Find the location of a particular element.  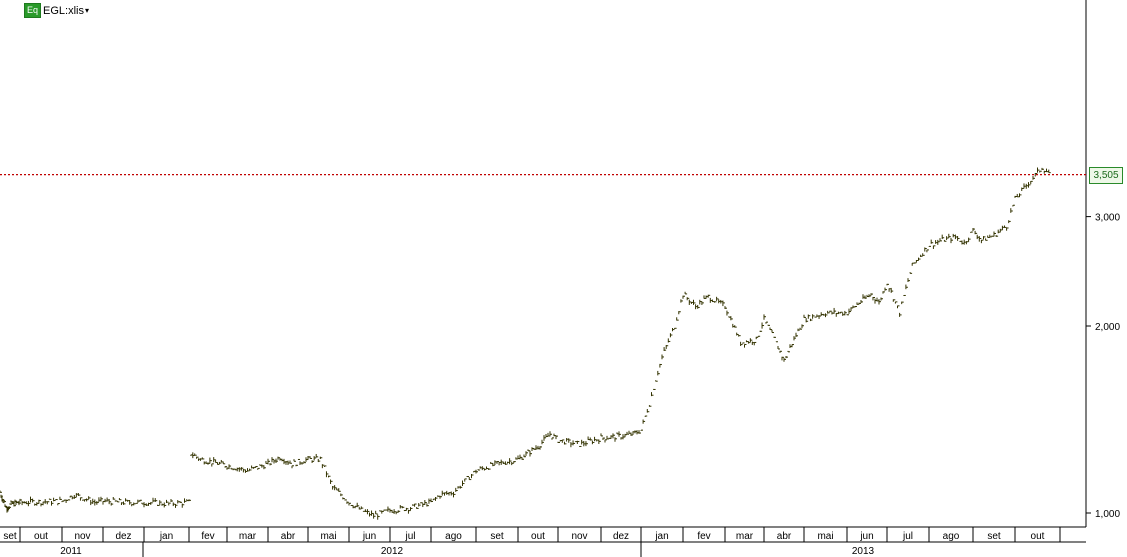

year-axis: 2011 2012 2013 is located at coordinates (467, 549).